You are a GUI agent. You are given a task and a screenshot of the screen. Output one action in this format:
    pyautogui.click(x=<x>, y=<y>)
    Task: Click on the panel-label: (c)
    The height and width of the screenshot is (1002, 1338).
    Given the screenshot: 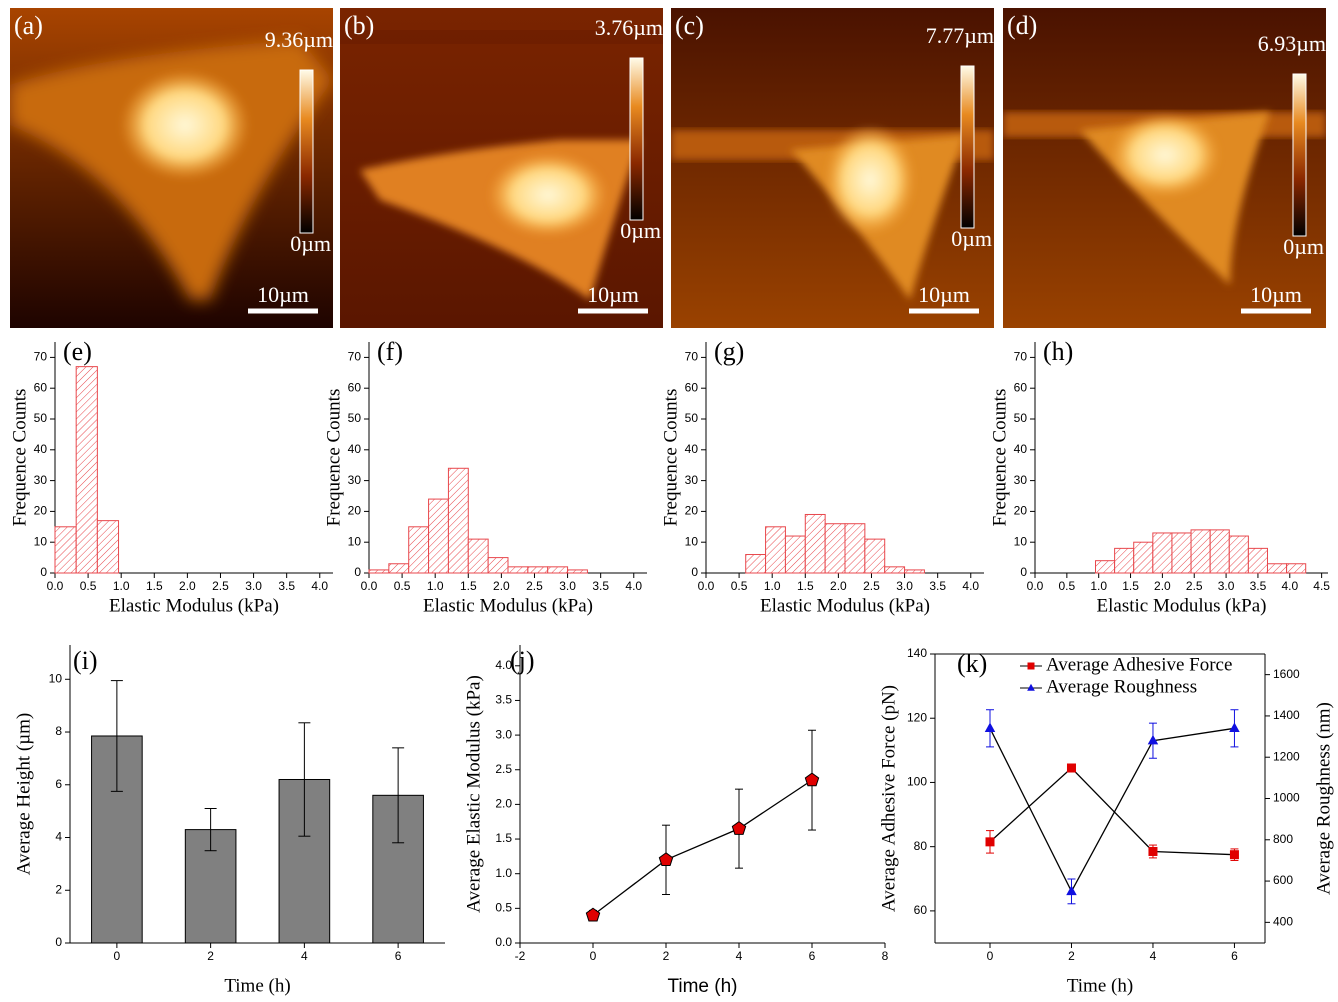 What is the action you would take?
    pyautogui.click(x=689, y=25)
    